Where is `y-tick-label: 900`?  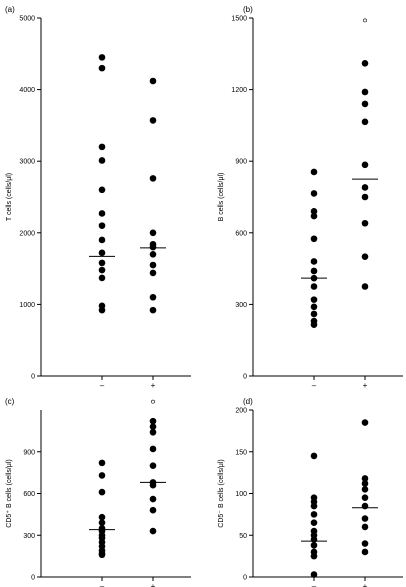 y-tick-label: 900 is located at coordinates (29, 452).